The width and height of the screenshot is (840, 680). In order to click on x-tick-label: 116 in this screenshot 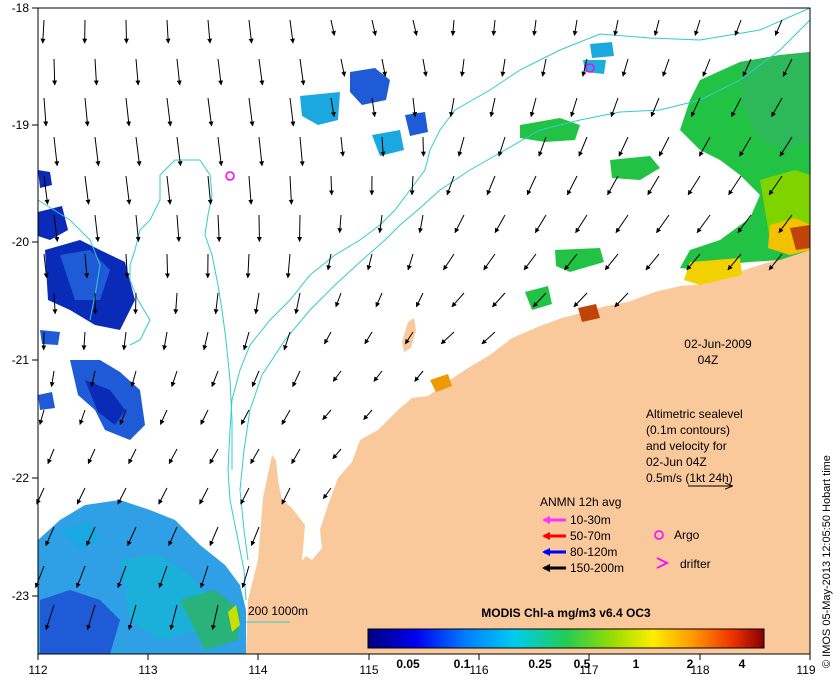, I will do `click(478, 670)`.